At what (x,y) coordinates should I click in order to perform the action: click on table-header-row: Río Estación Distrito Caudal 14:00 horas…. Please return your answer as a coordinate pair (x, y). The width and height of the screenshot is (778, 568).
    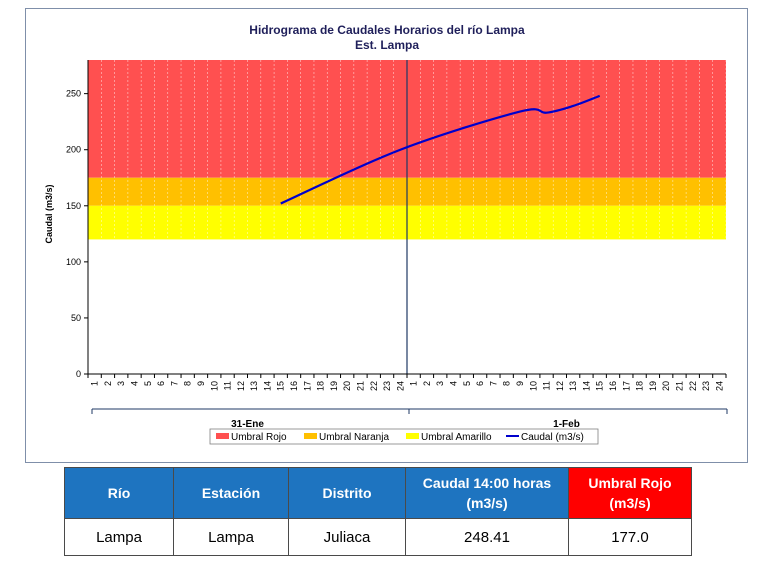
    Looking at the image, I should click on (378, 493).